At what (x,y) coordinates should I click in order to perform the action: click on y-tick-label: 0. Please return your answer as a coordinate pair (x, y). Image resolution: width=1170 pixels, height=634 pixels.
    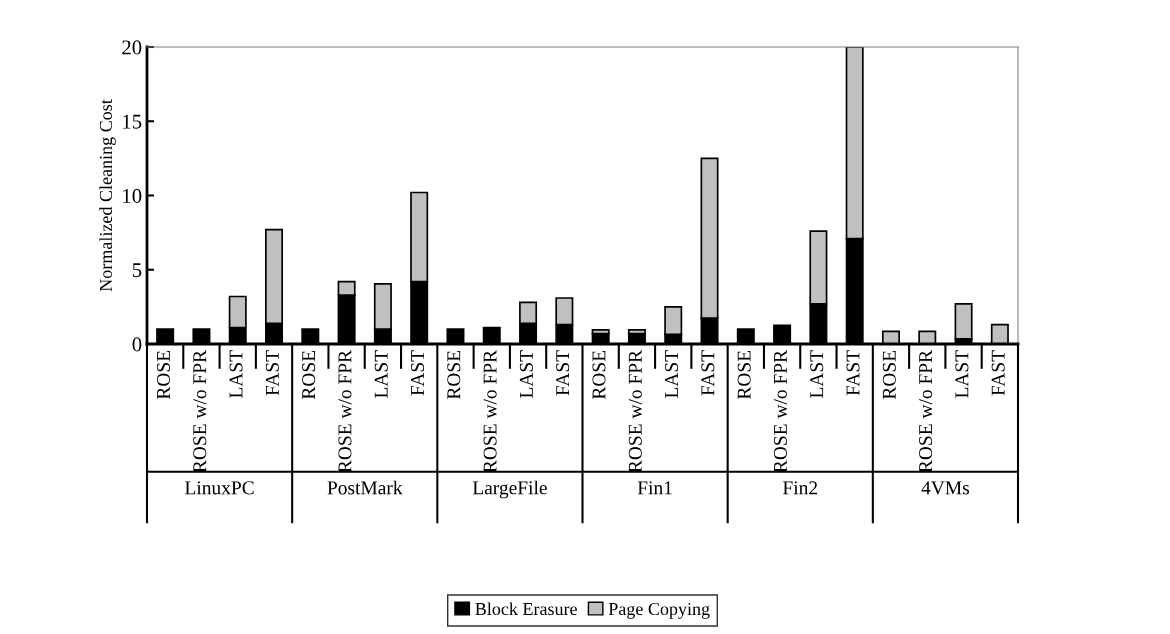
    Looking at the image, I should click on (137, 344).